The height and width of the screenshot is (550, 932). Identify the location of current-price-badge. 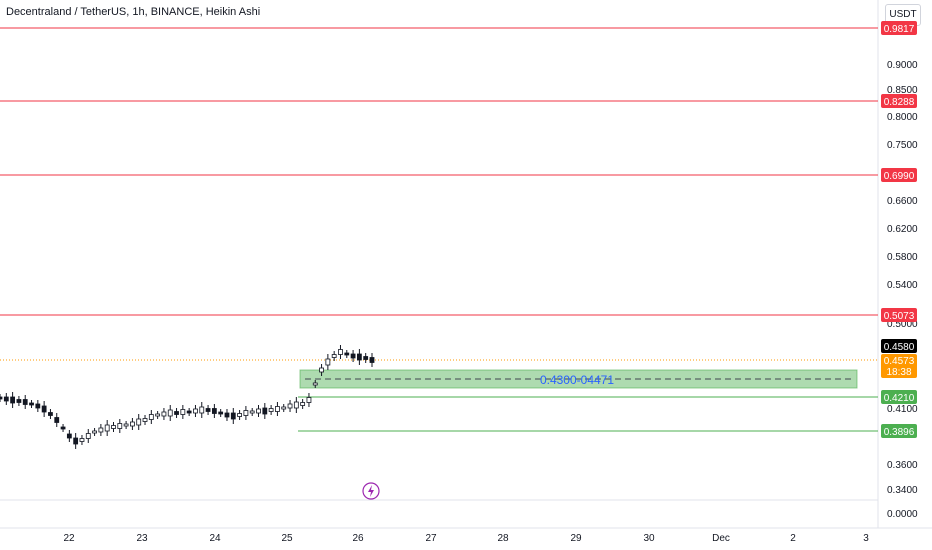
(899, 366).